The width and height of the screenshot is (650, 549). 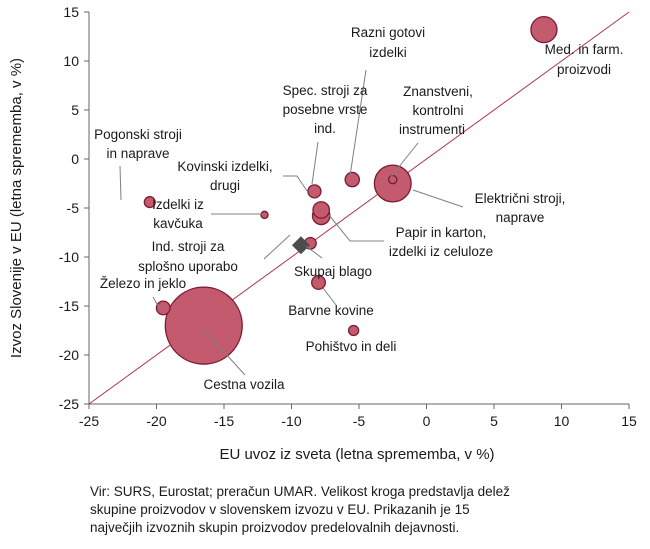 What do you see at coordinates (441, 251) in the screenshot?
I see `data-label: izdelki iz celuloze` at bounding box center [441, 251].